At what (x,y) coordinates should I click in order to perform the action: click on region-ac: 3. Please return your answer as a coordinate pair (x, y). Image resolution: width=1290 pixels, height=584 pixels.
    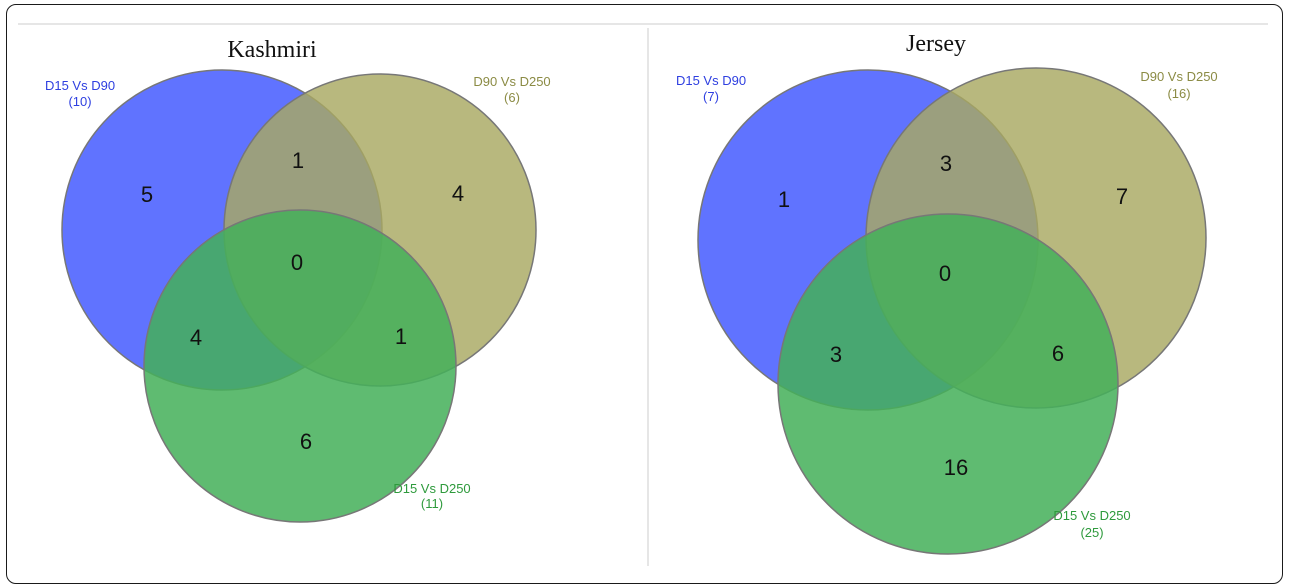
    Looking at the image, I should click on (836, 354).